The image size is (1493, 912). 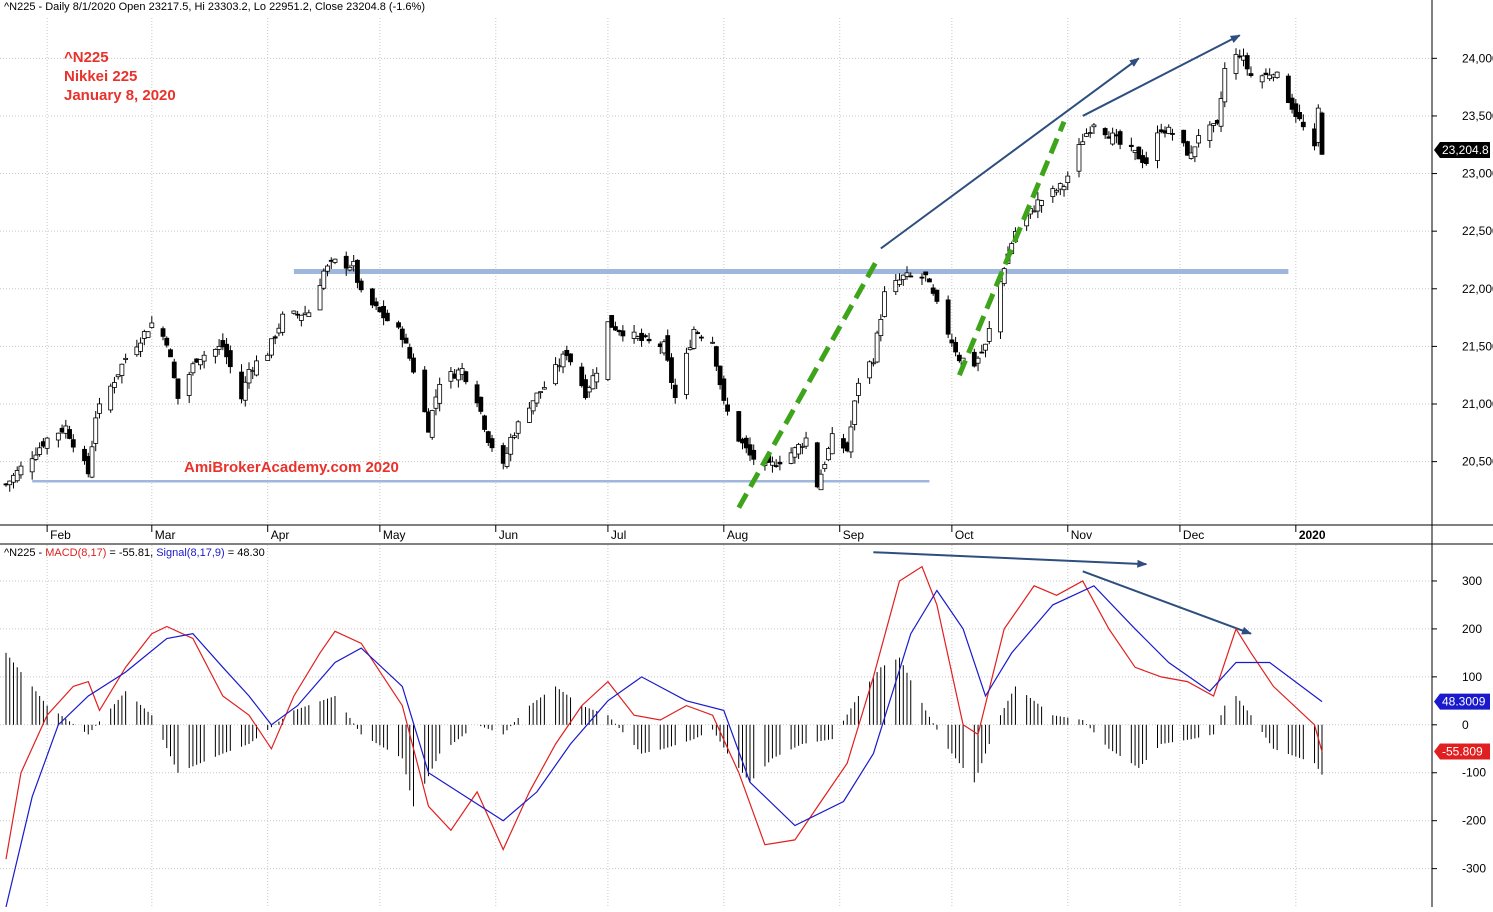 I want to click on macd-y-tick-label: 300, so click(x=1472, y=581).